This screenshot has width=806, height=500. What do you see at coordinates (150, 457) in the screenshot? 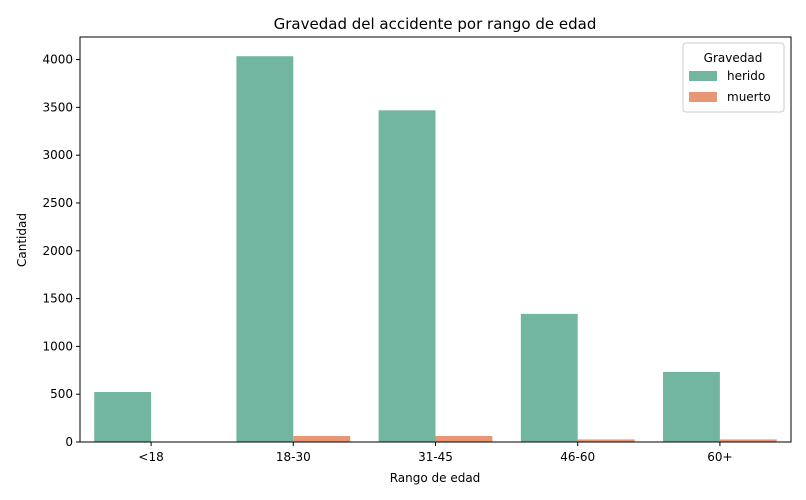
I see `x-tick-label: <18` at bounding box center [150, 457].